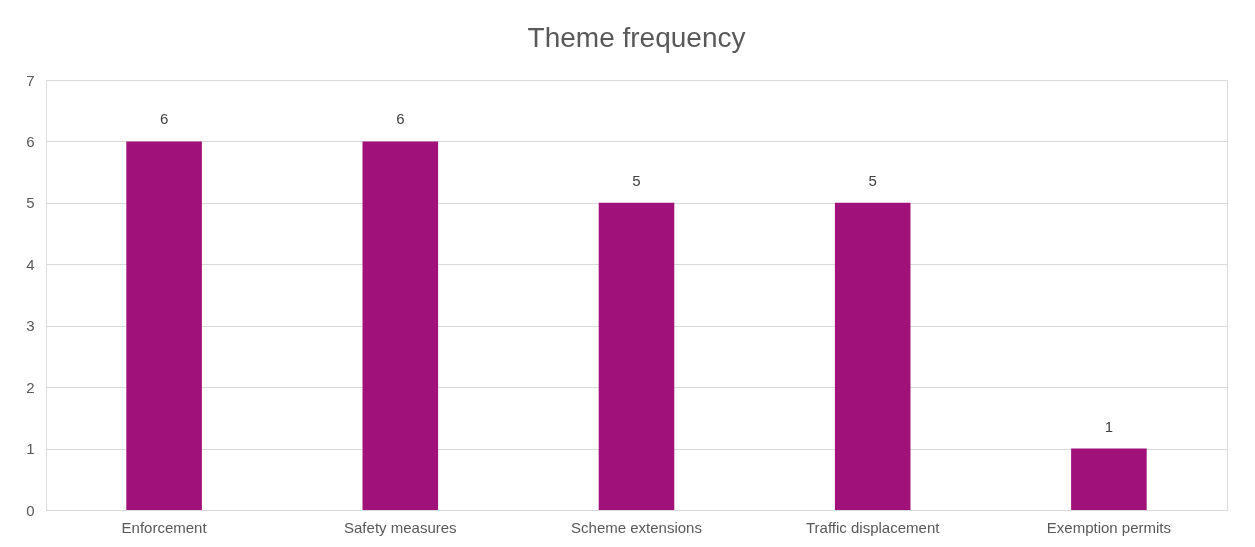 The image size is (1255, 547). I want to click on y-tick-label: 6, so click(30, 141).